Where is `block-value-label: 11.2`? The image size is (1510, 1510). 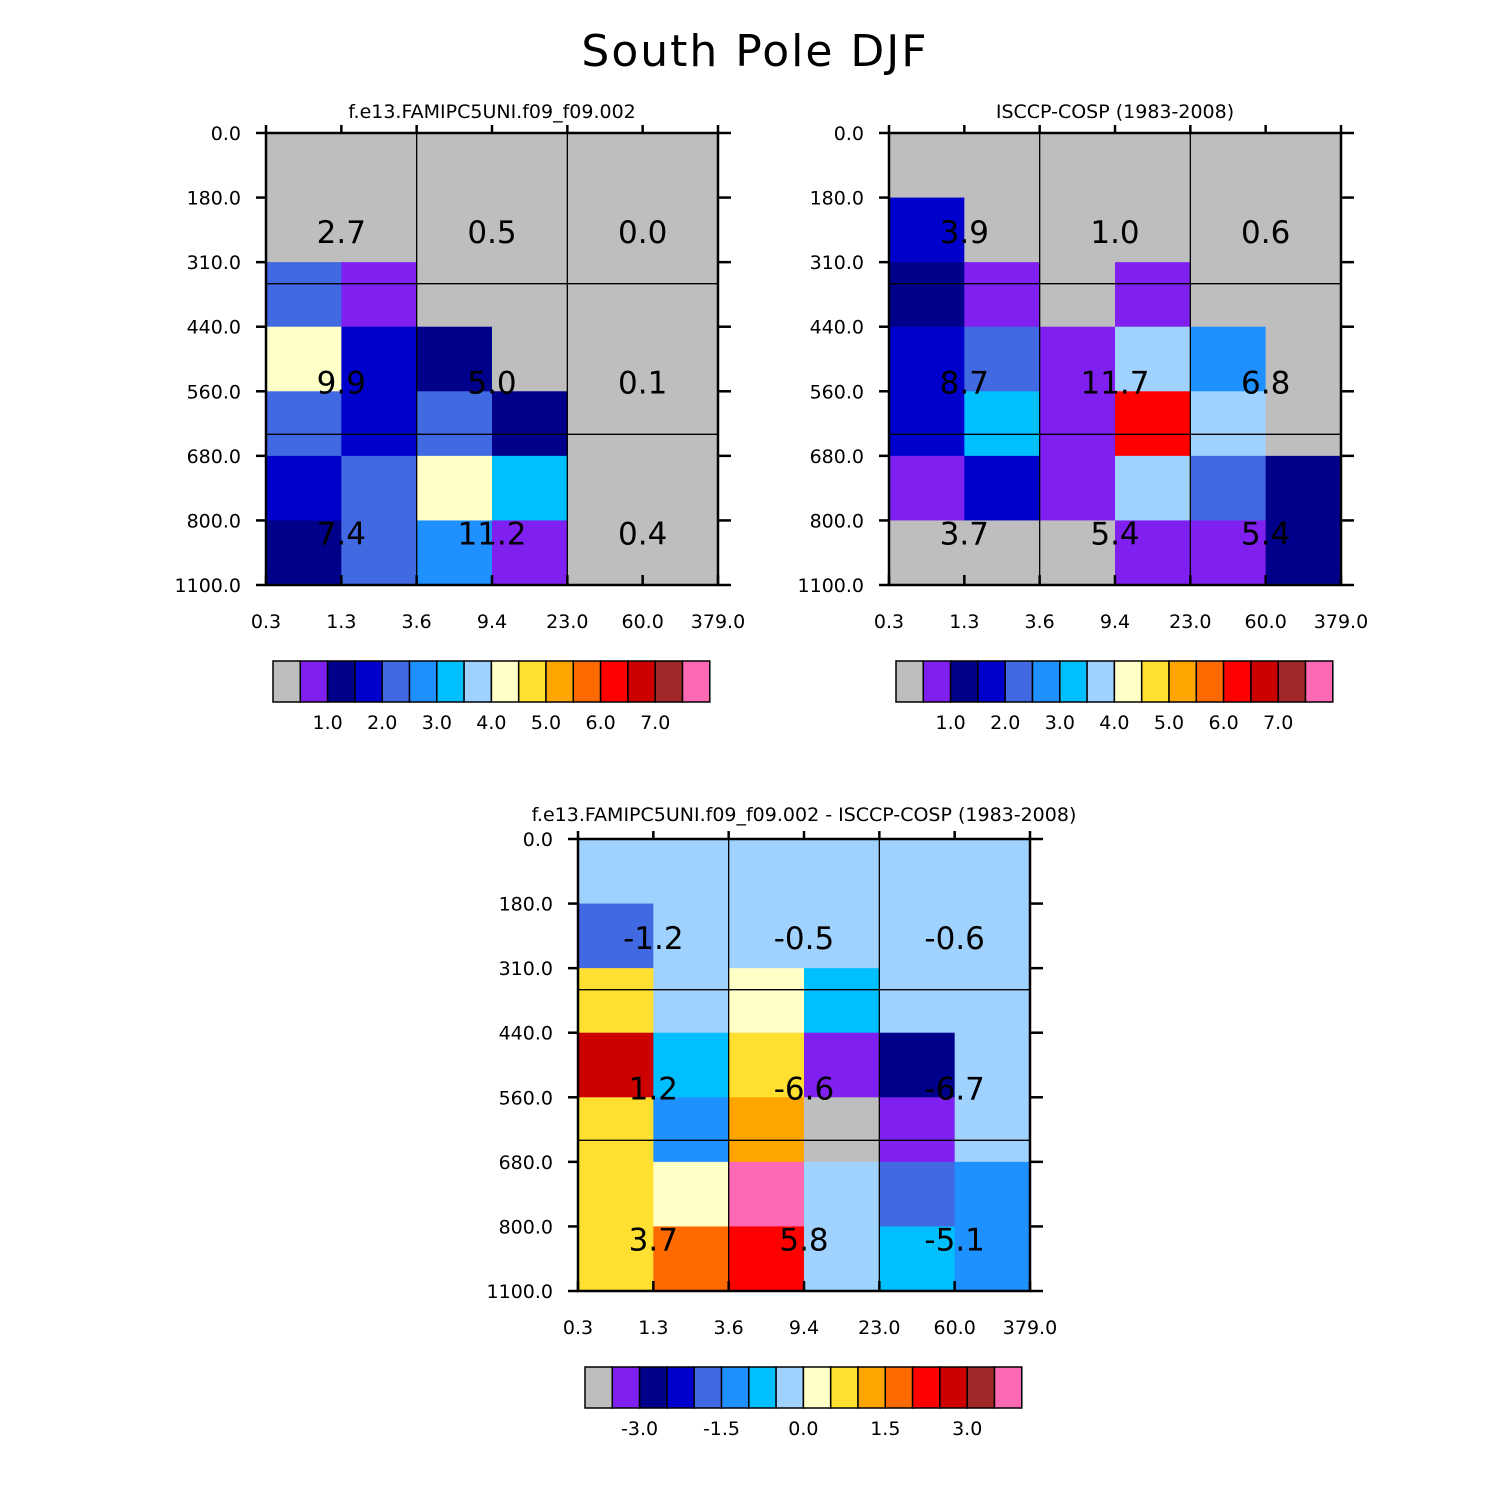 block-value-label: 11.2 is located at coordinates (491, 534).